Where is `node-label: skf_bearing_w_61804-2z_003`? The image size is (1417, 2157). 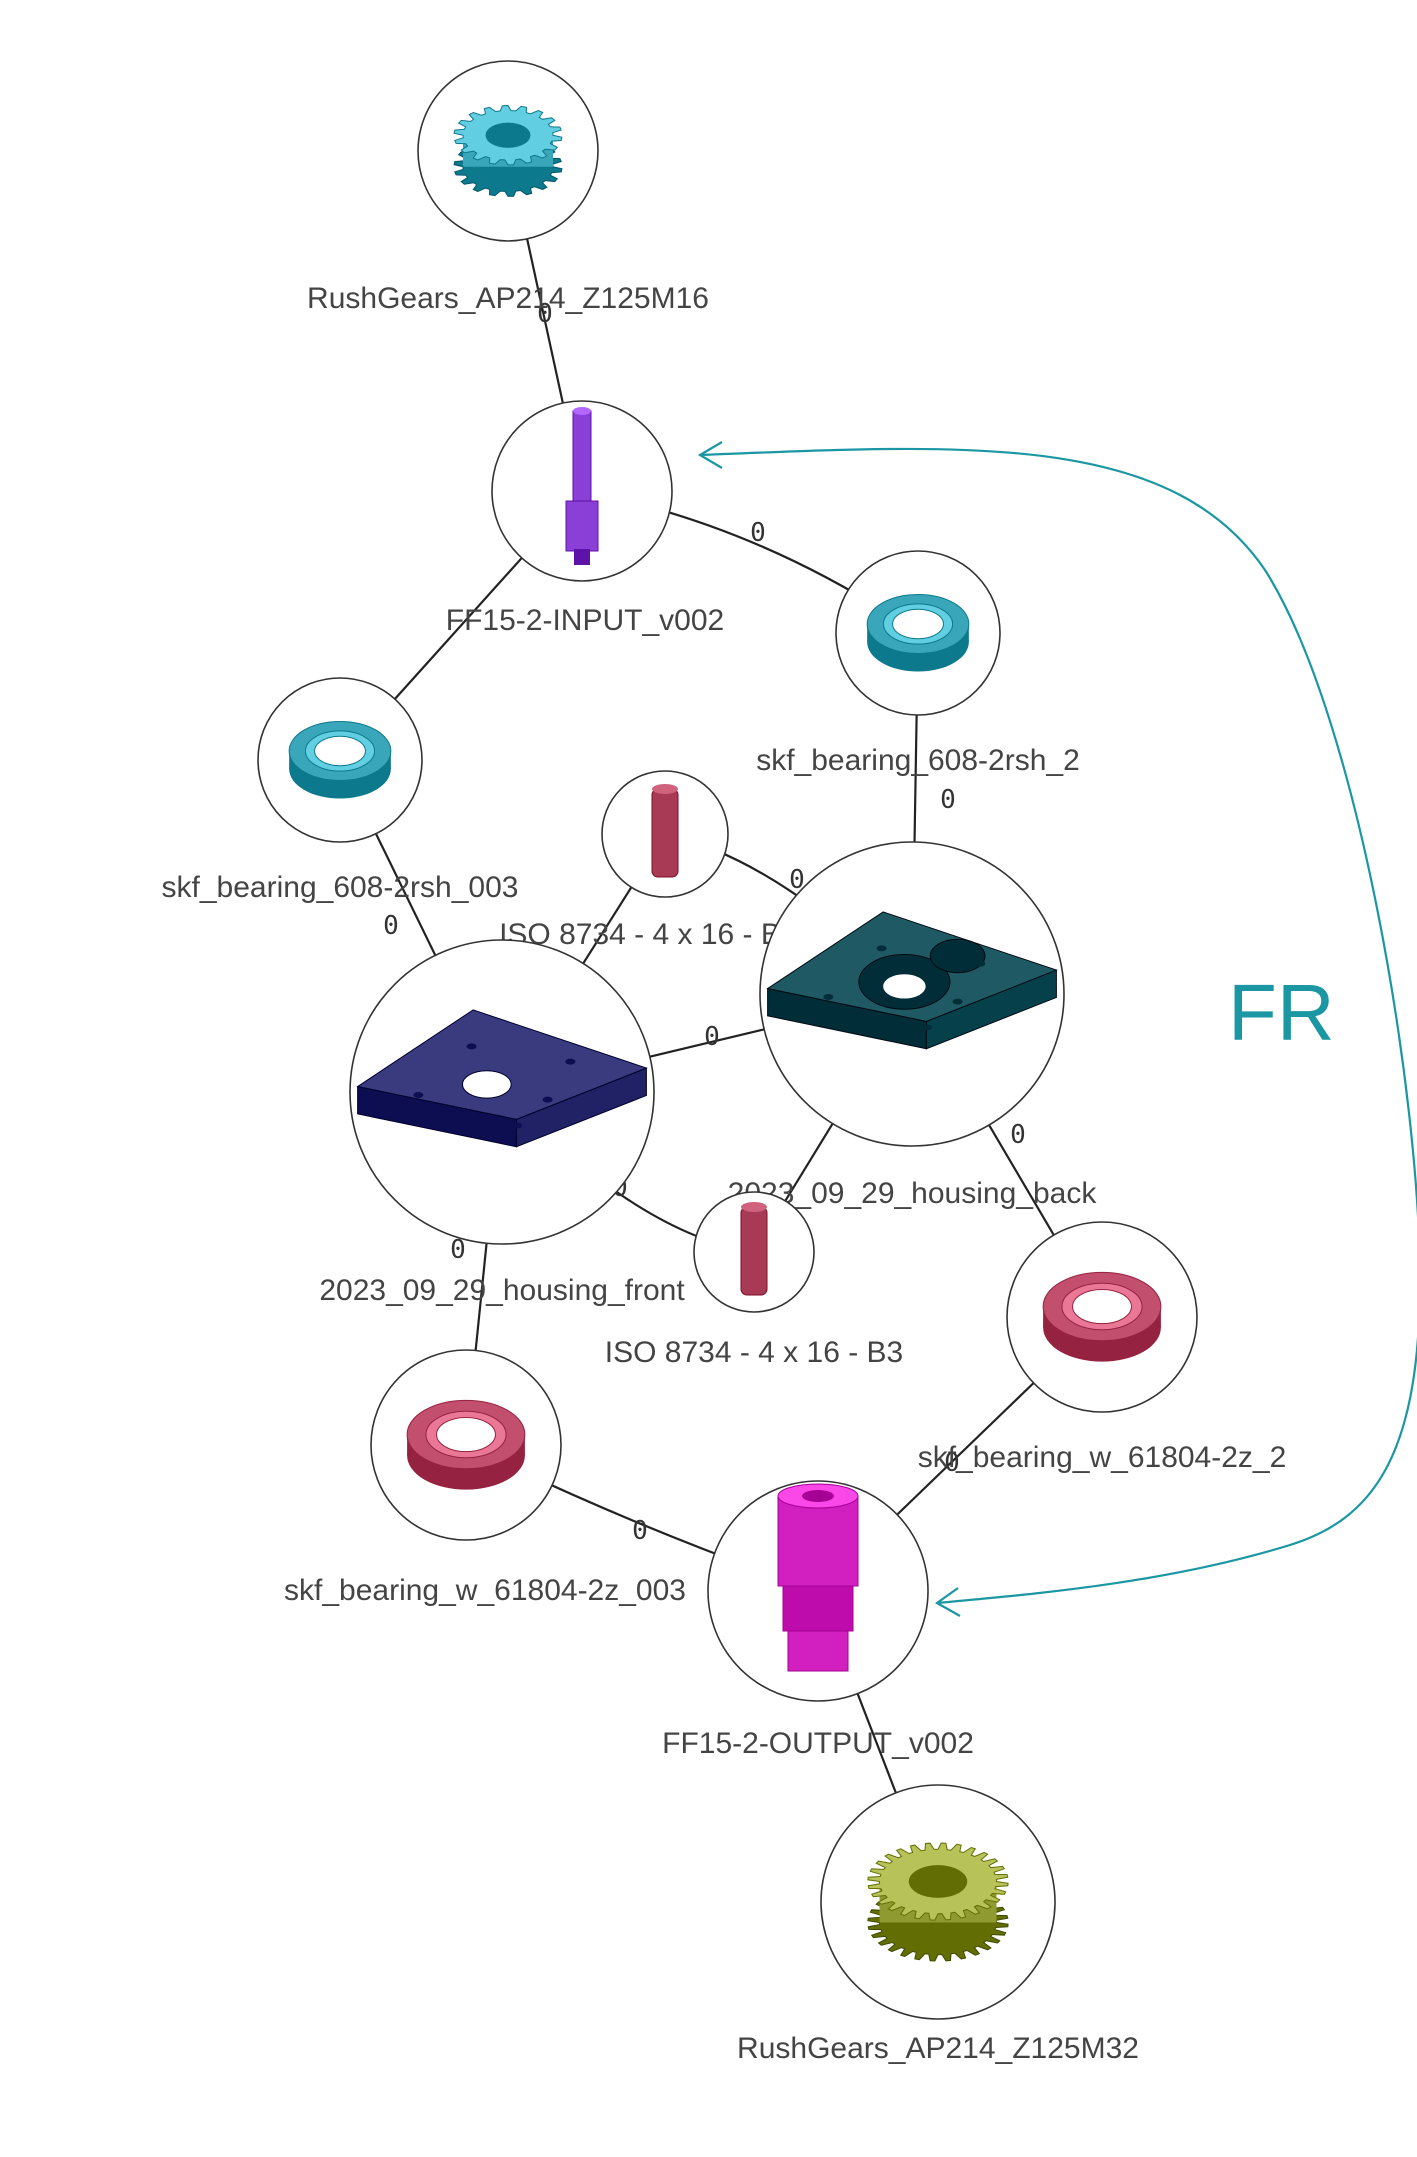 node-label: skf_bearing_w_61804-2z_003 is located at coordinates (485, 1590).